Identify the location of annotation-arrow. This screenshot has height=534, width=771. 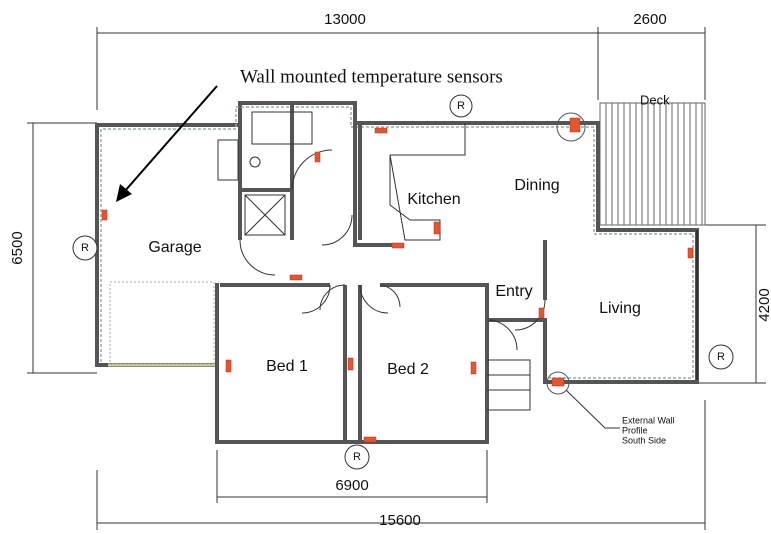
(170, 139).